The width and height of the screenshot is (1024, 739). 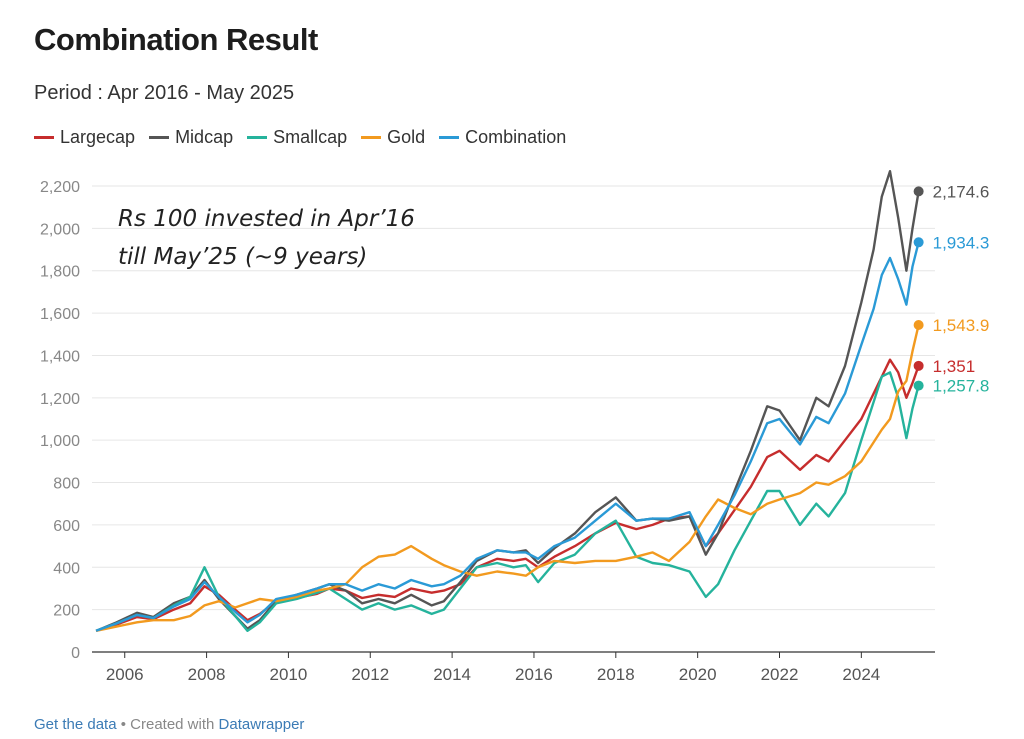 I want to click on legend-swatch-gold, so click(x=371, y=137).